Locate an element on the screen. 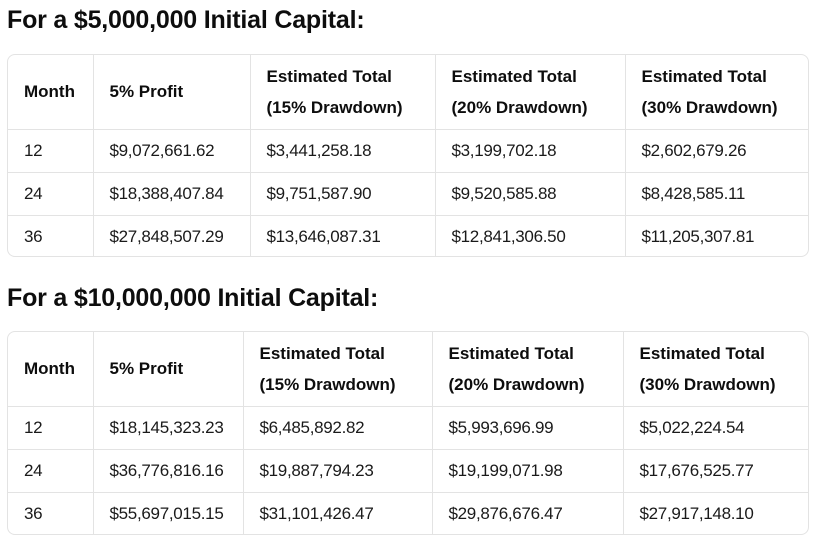 This screenshot has height=538, width=820. cell-15-drawdown: $13,646,087.31 is located at coordinates (343, 235).